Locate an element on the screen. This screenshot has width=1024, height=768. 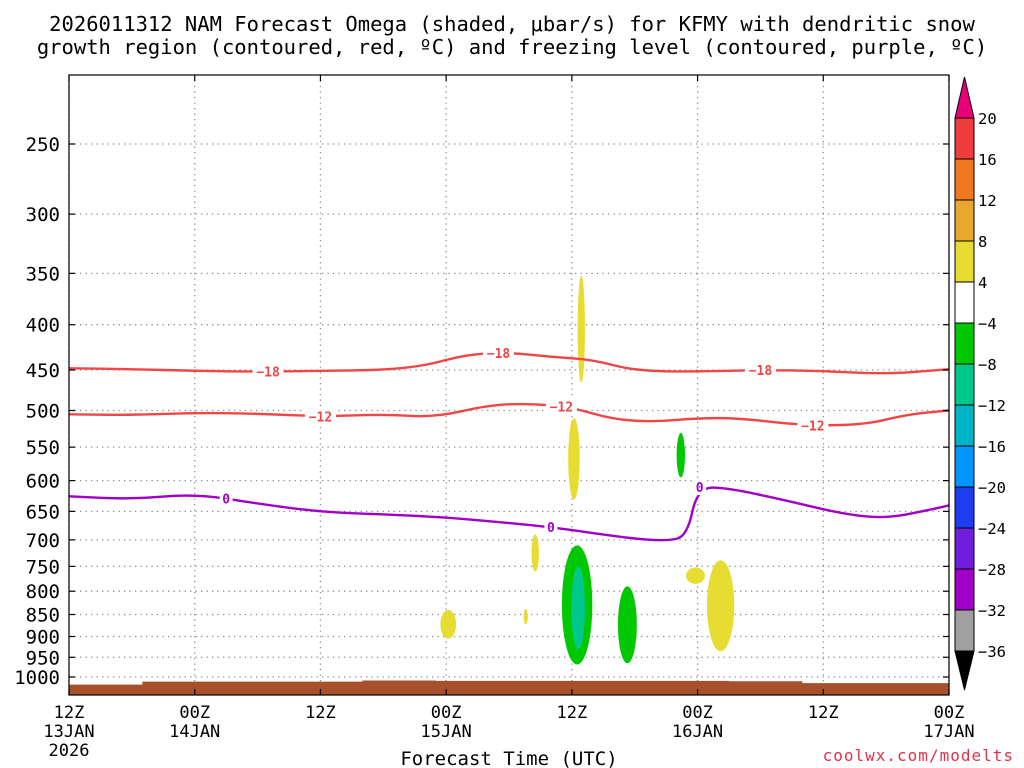
y-tick-label-250: 250 is located at coordinates (43, 145).